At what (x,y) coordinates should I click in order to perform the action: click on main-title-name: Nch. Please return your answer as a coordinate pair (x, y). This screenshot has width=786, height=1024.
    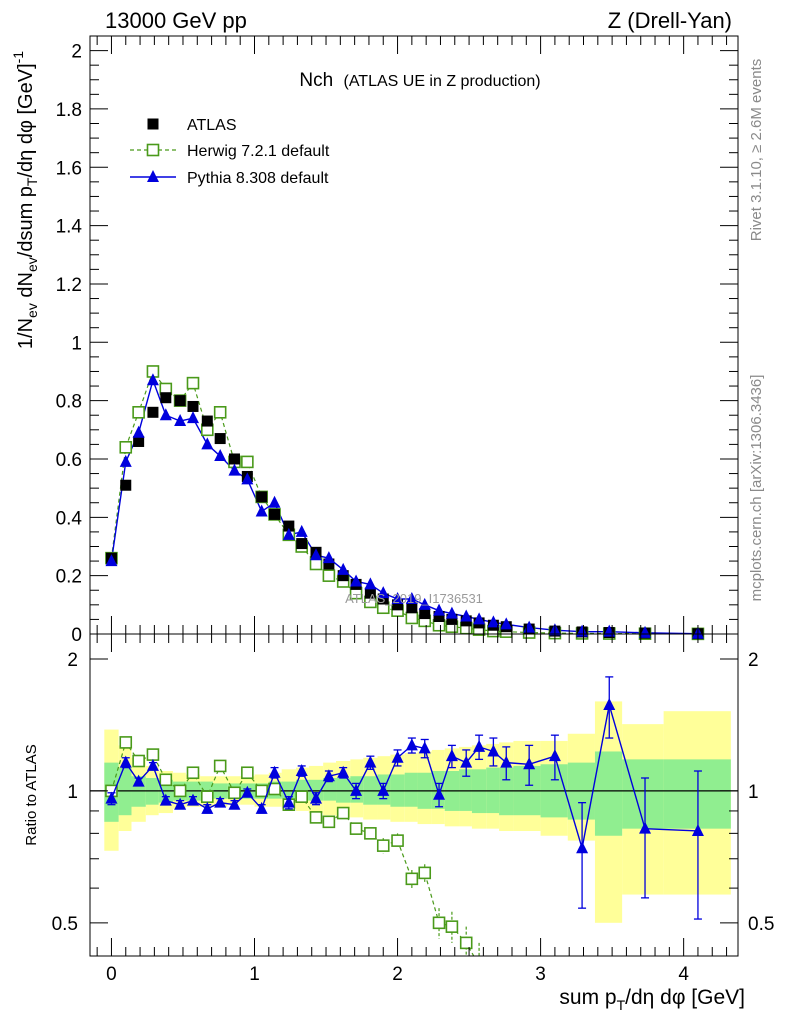
    Looking at the image, I should click on (316, 80).